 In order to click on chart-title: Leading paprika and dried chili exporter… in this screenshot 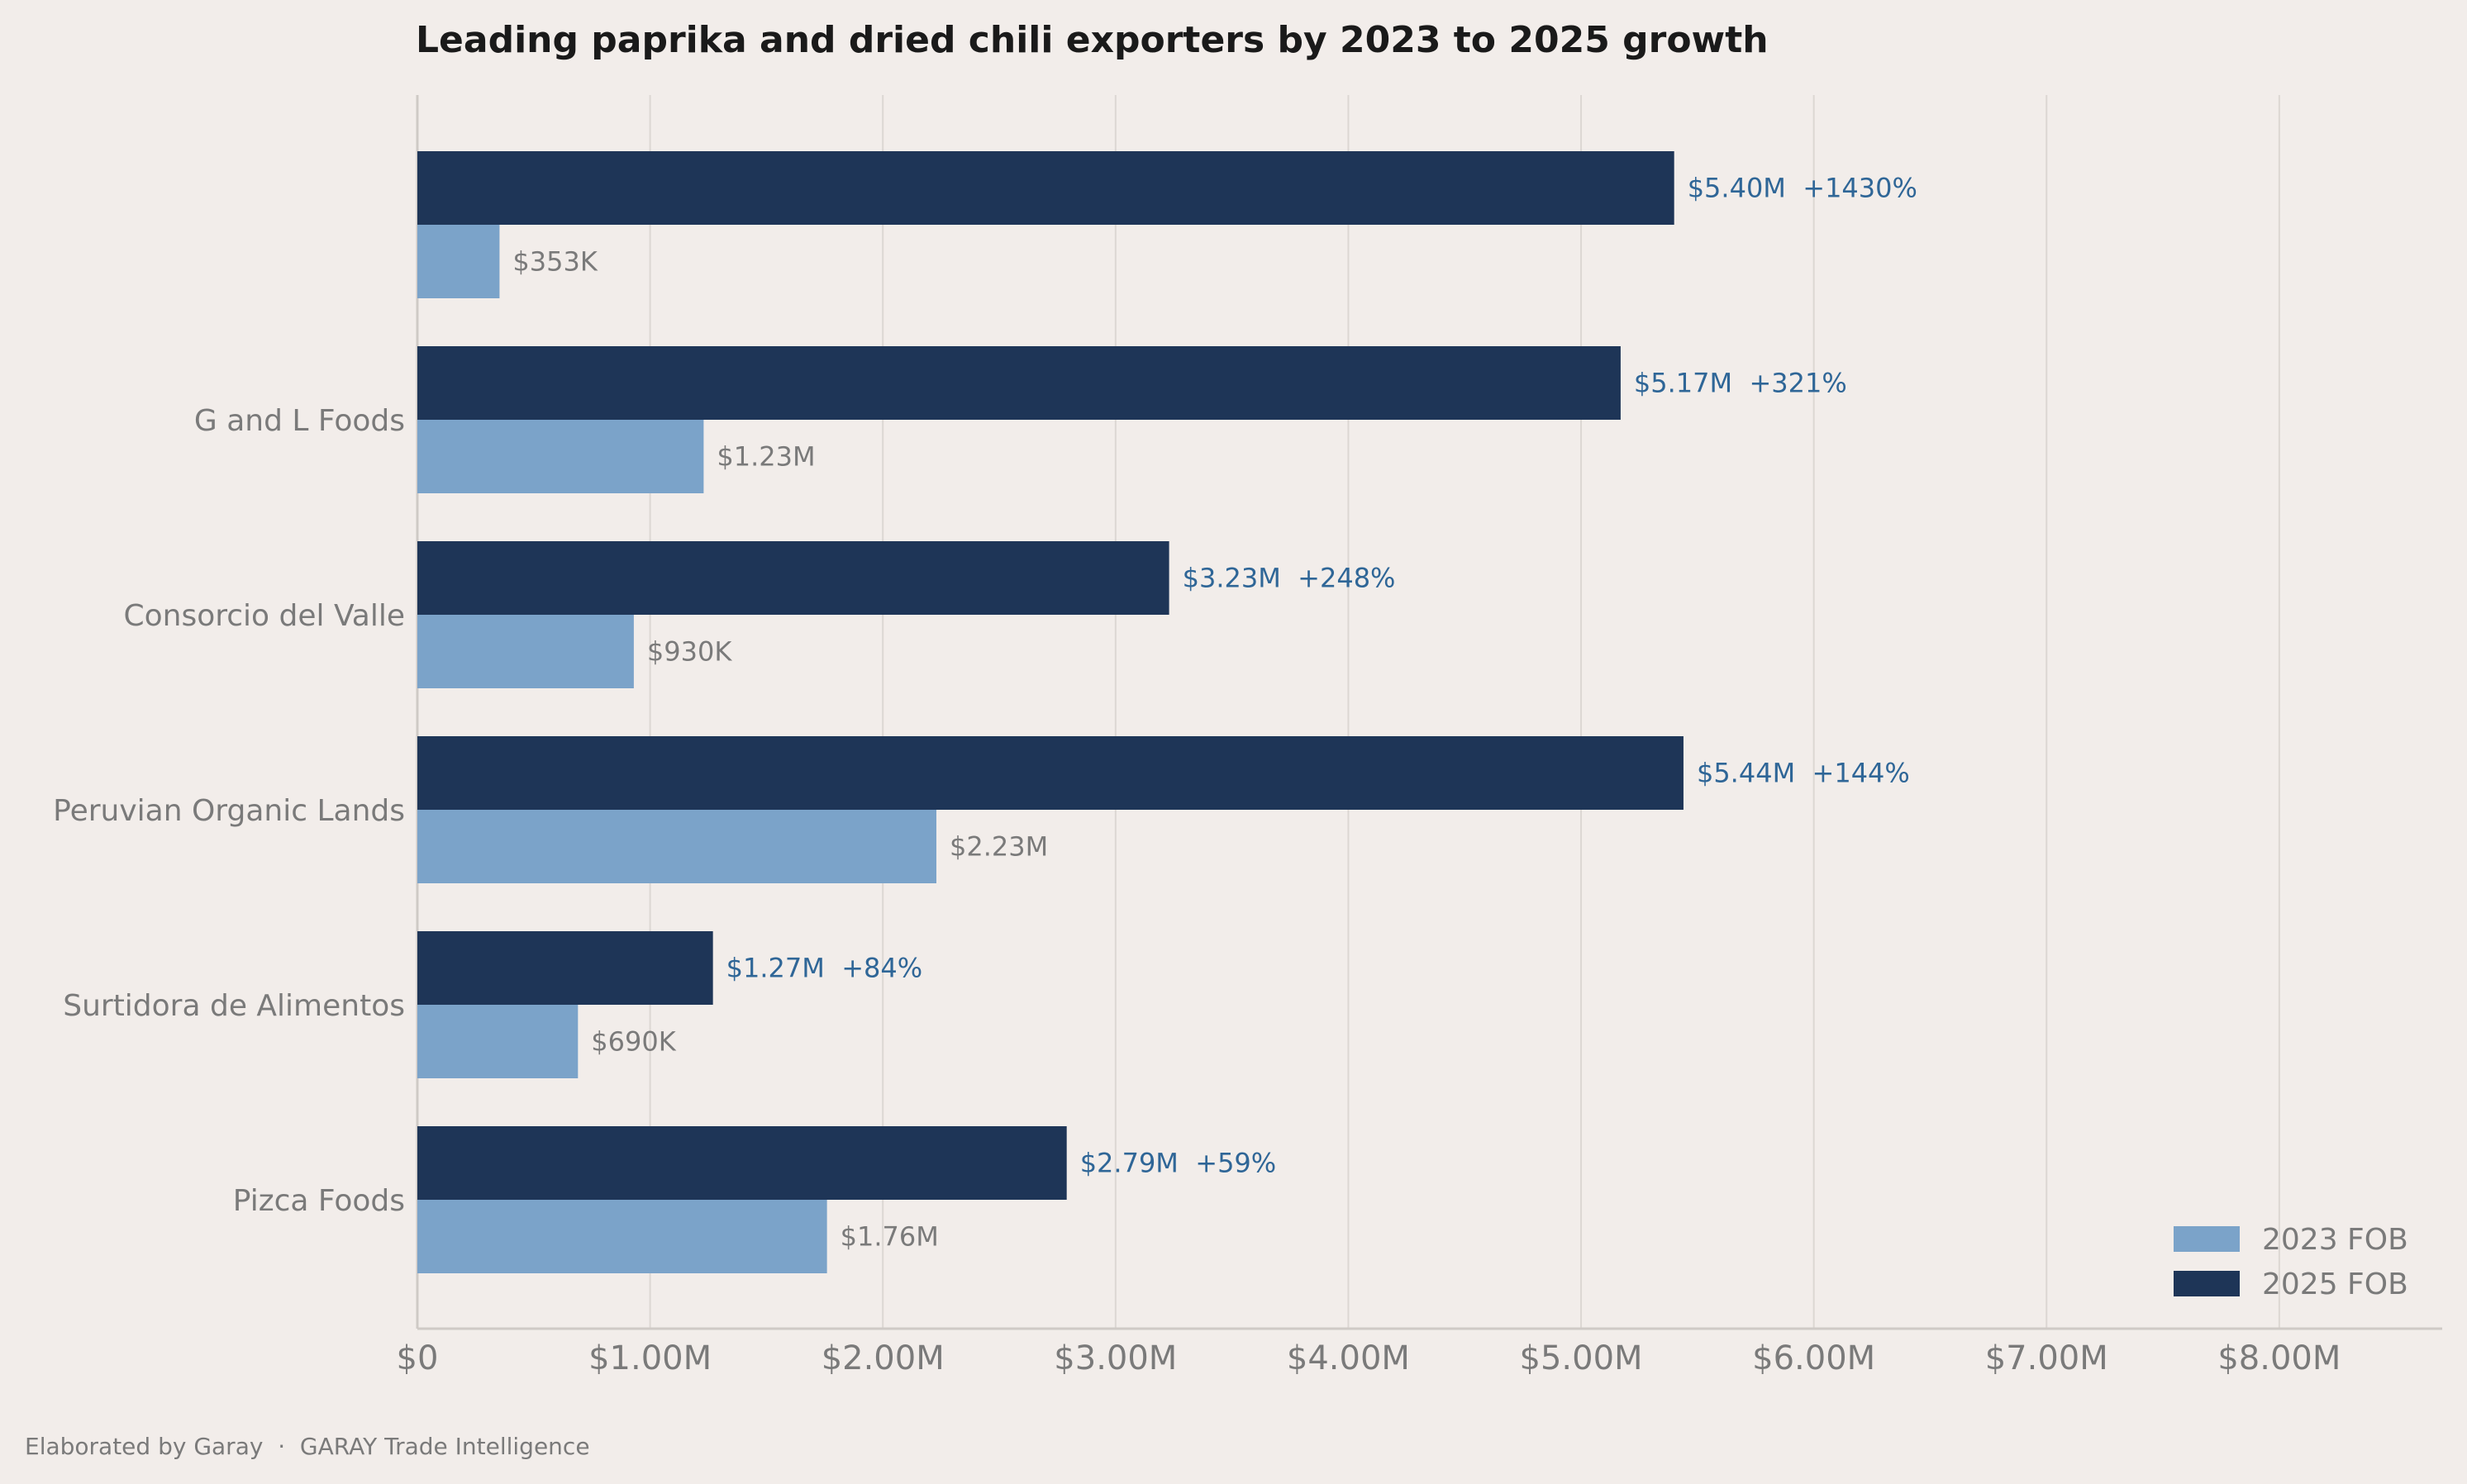, I will do `click(1092, 40)`.